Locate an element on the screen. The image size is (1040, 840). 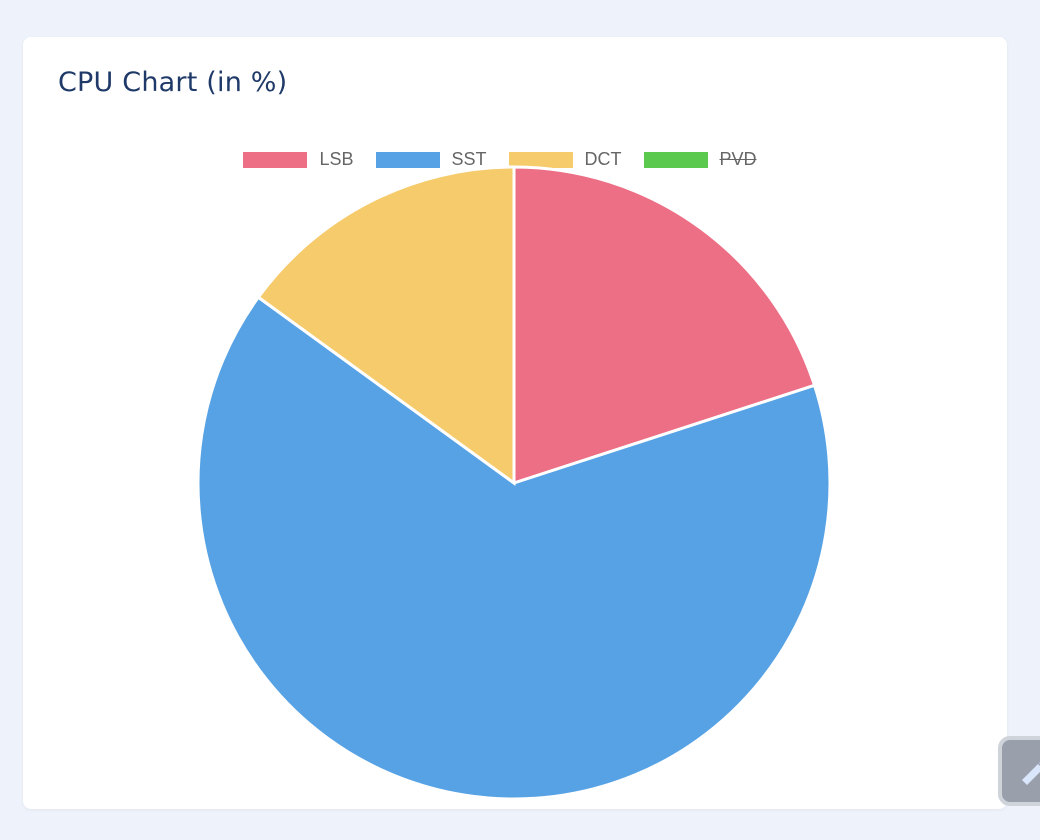
legend-swatch-sst is located at coordinates (407, 159).